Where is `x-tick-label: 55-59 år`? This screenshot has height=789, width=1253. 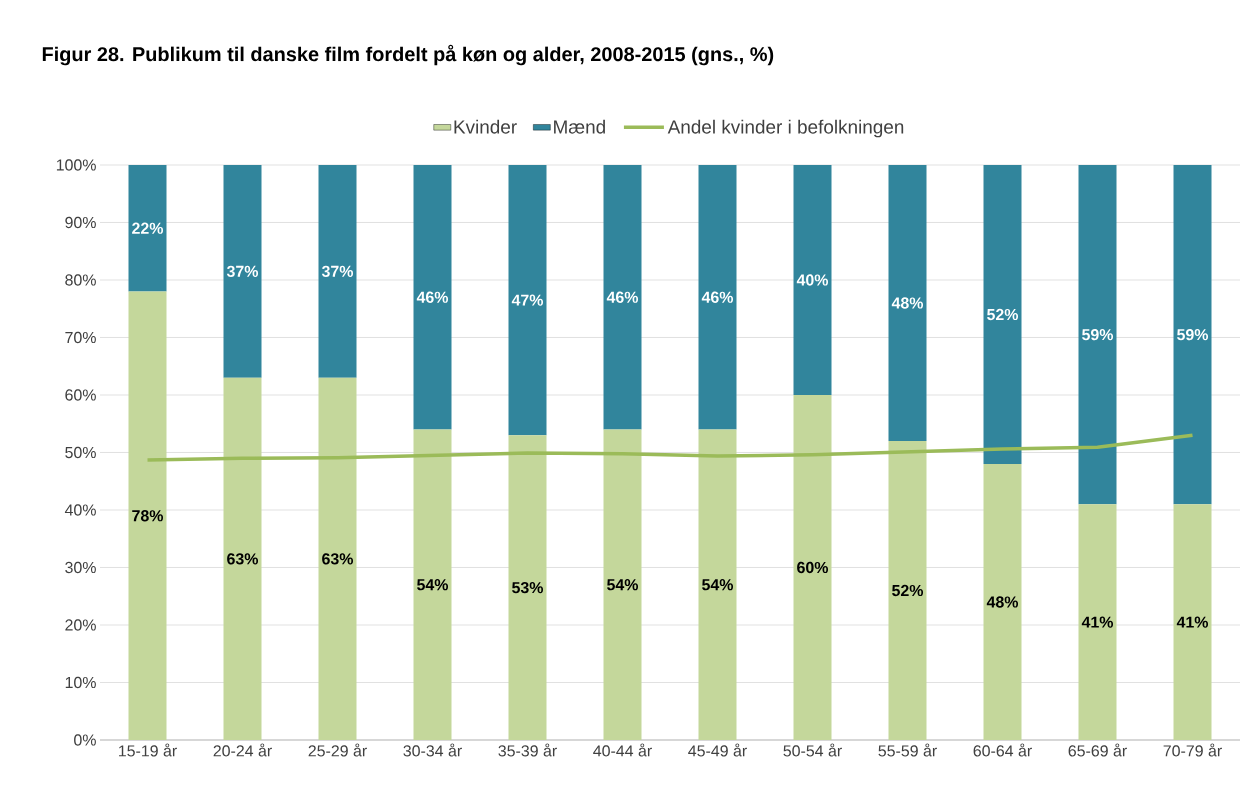 x-tick-label: 55-59 år is located at coordinates (907, 750).